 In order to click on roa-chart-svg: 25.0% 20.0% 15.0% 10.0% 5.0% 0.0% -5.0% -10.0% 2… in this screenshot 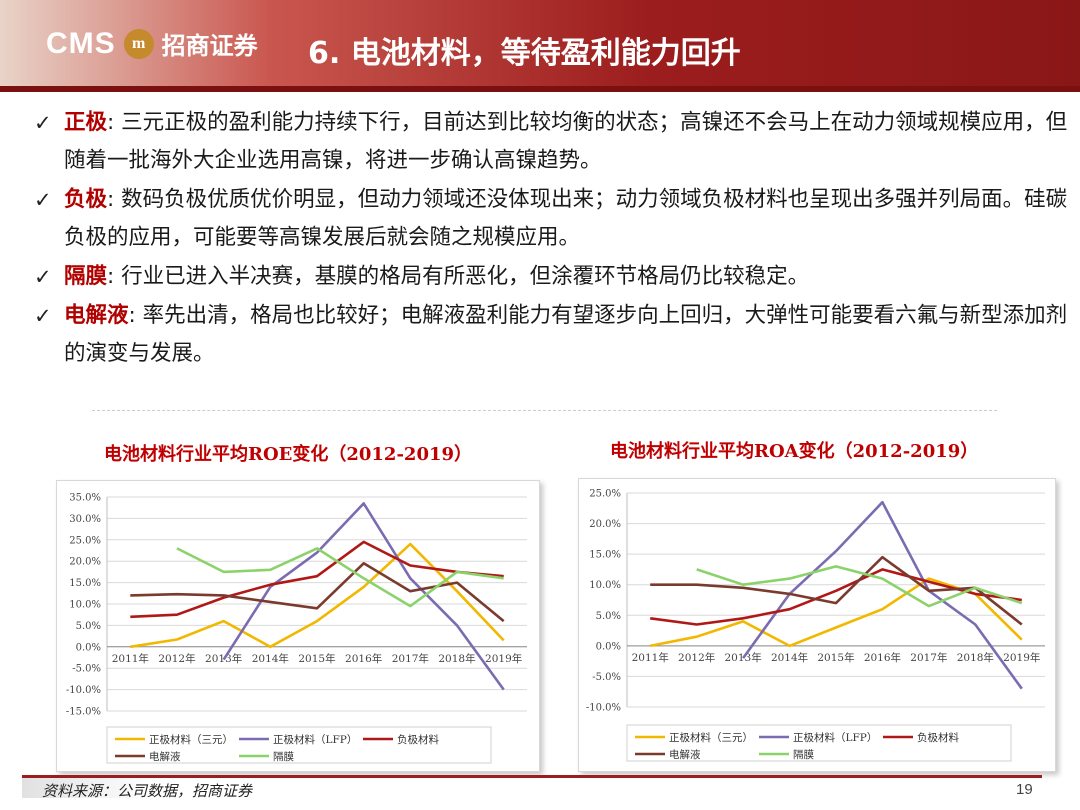, I will do `click(815, 625)`.